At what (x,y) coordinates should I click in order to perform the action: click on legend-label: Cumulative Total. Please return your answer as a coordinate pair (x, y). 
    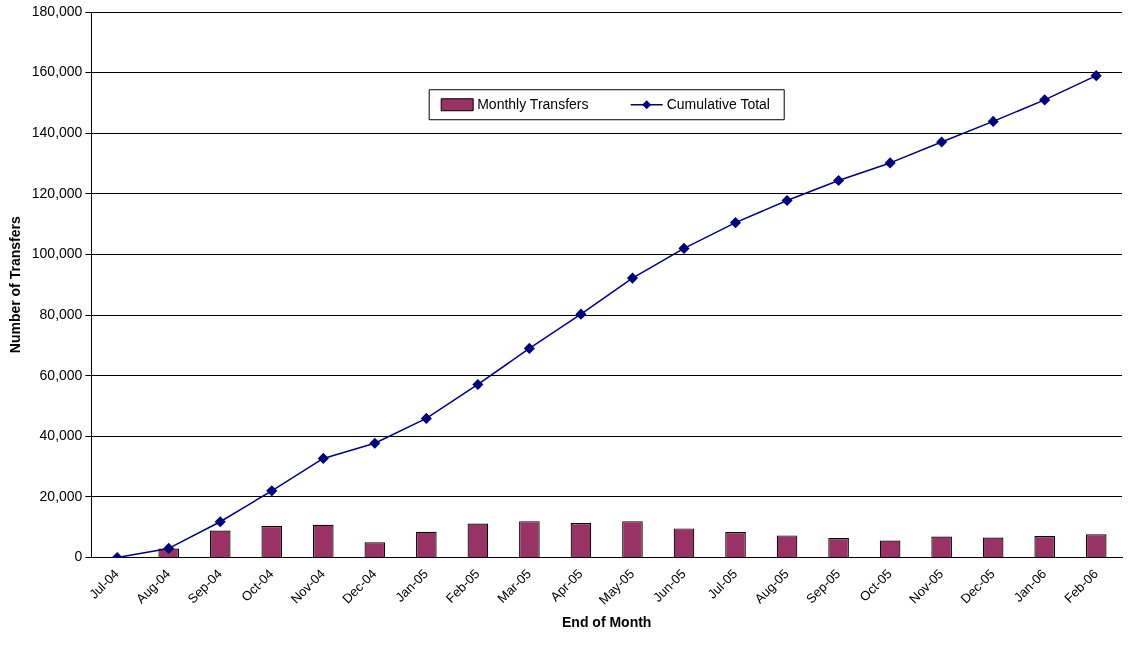
    Looking at the image, I should click on (718, 103).